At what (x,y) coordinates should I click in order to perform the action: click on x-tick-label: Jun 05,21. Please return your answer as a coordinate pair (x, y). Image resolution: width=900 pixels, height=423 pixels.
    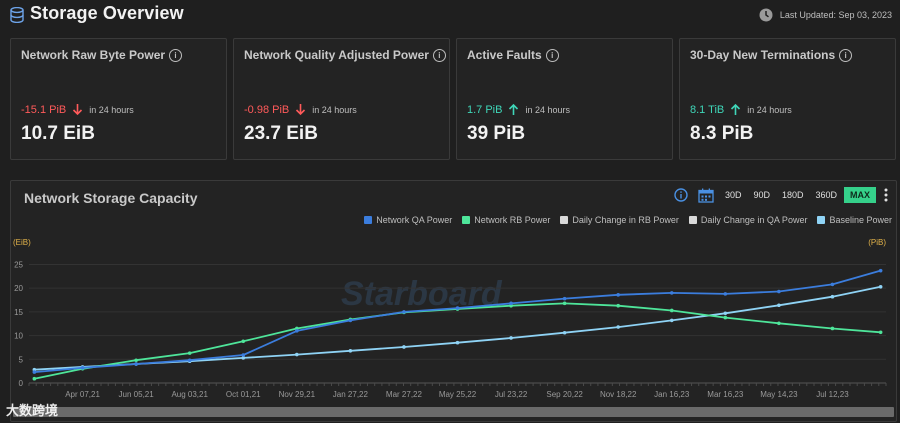
    Looking at the image, I should click on (137, 394).